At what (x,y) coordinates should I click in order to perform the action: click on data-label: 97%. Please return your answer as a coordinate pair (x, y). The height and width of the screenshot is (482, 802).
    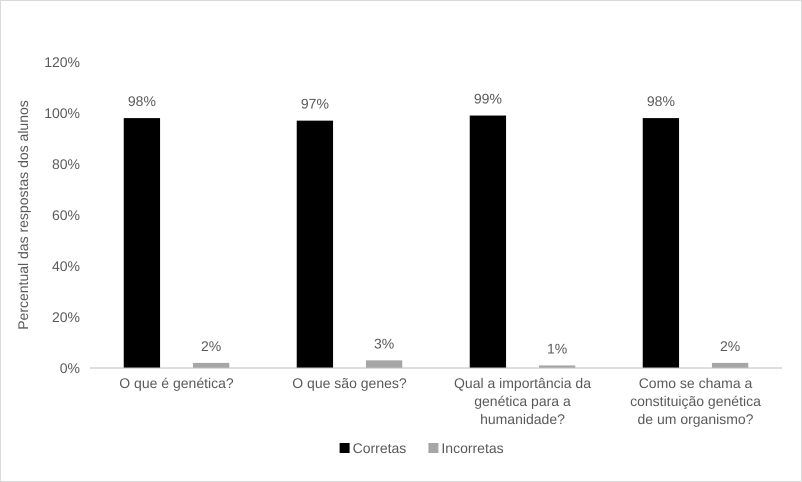
    Looking at the image, I should click on (314, 104).